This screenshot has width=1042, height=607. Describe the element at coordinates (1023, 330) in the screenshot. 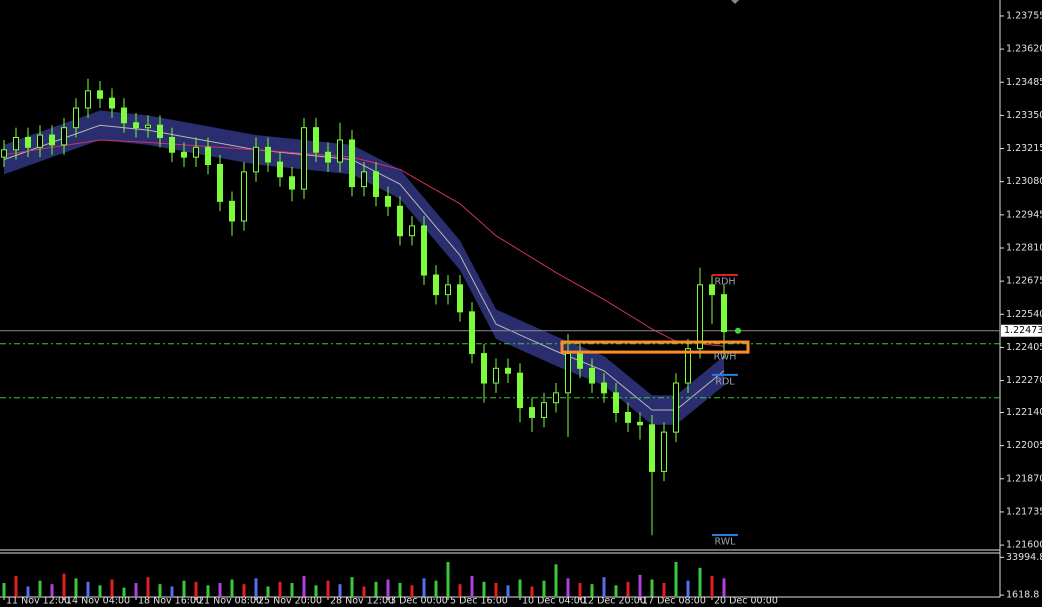

I see `last-price-label: 1.22473` at that location.